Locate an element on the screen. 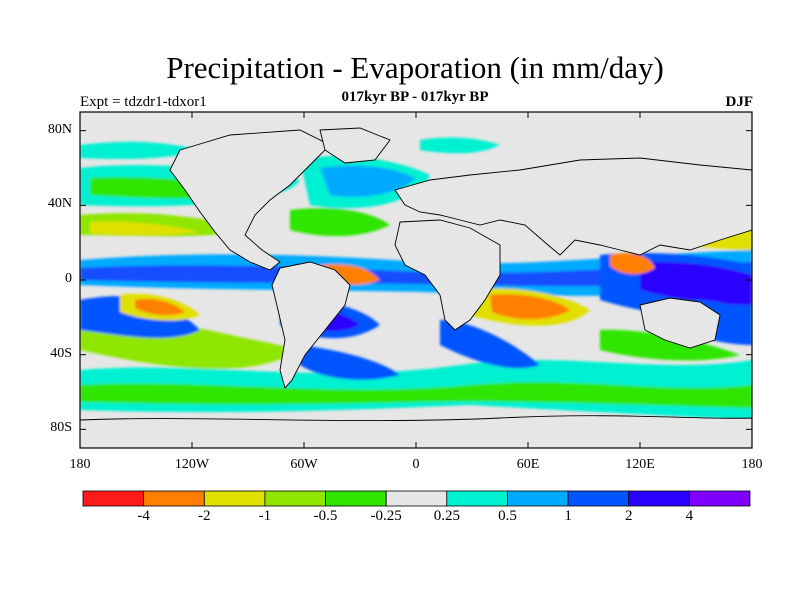  y-tick-label: 40N is located at coordinates (59, 204).